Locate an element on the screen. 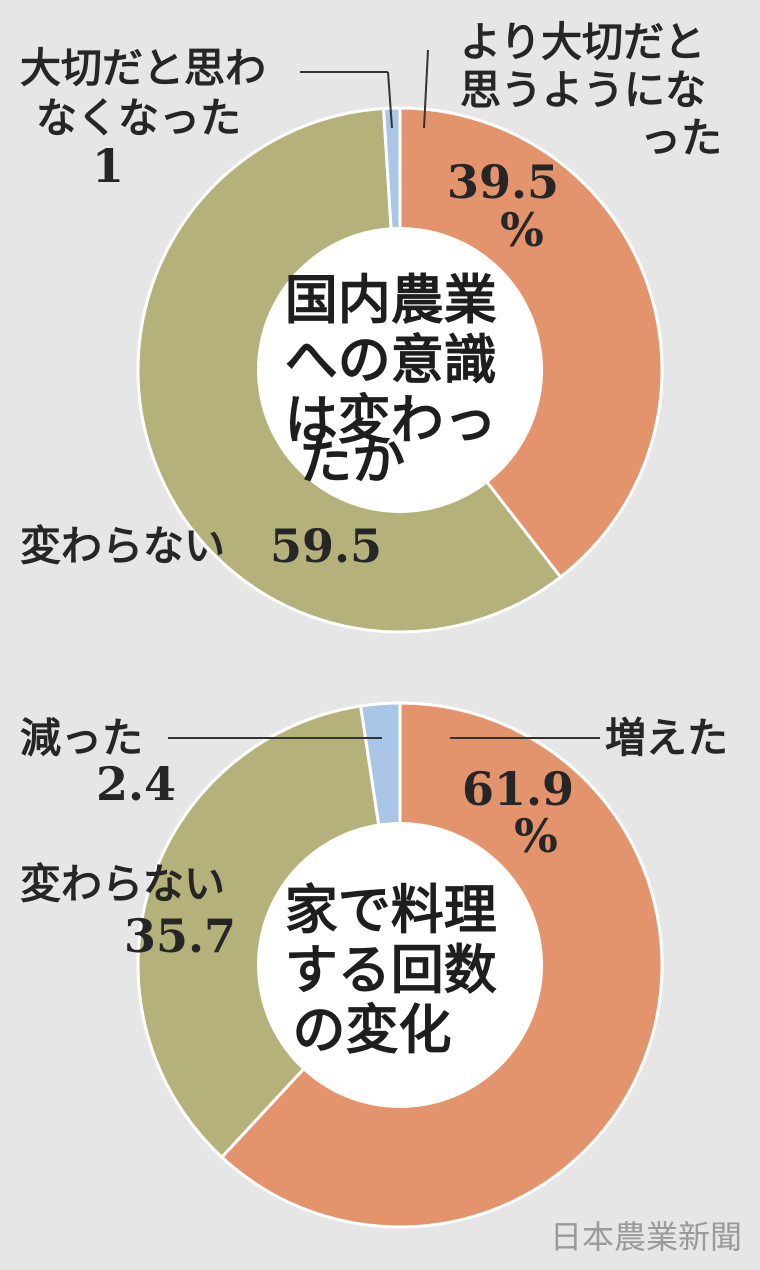  center-title-line: は変わっ is located at coordinates (391, 420).